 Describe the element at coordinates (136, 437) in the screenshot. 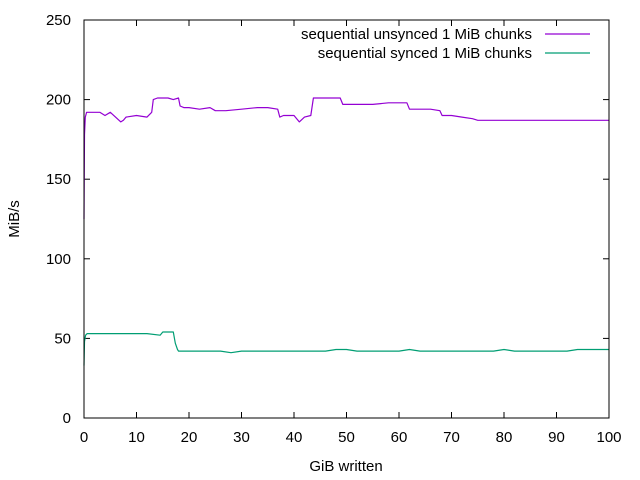

I see `x-tick-label: 10` at that location.